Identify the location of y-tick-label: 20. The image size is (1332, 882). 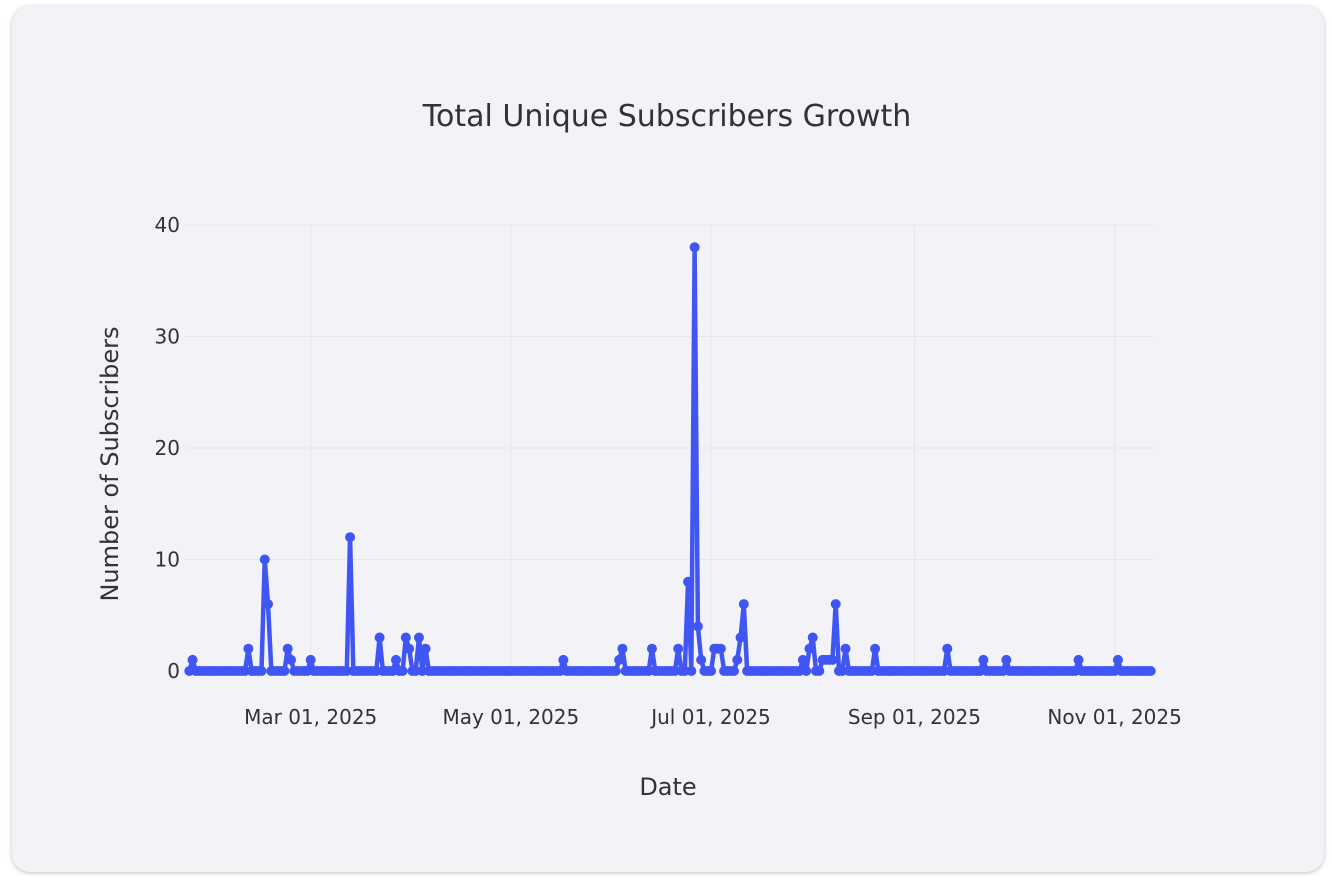
(167, 448).